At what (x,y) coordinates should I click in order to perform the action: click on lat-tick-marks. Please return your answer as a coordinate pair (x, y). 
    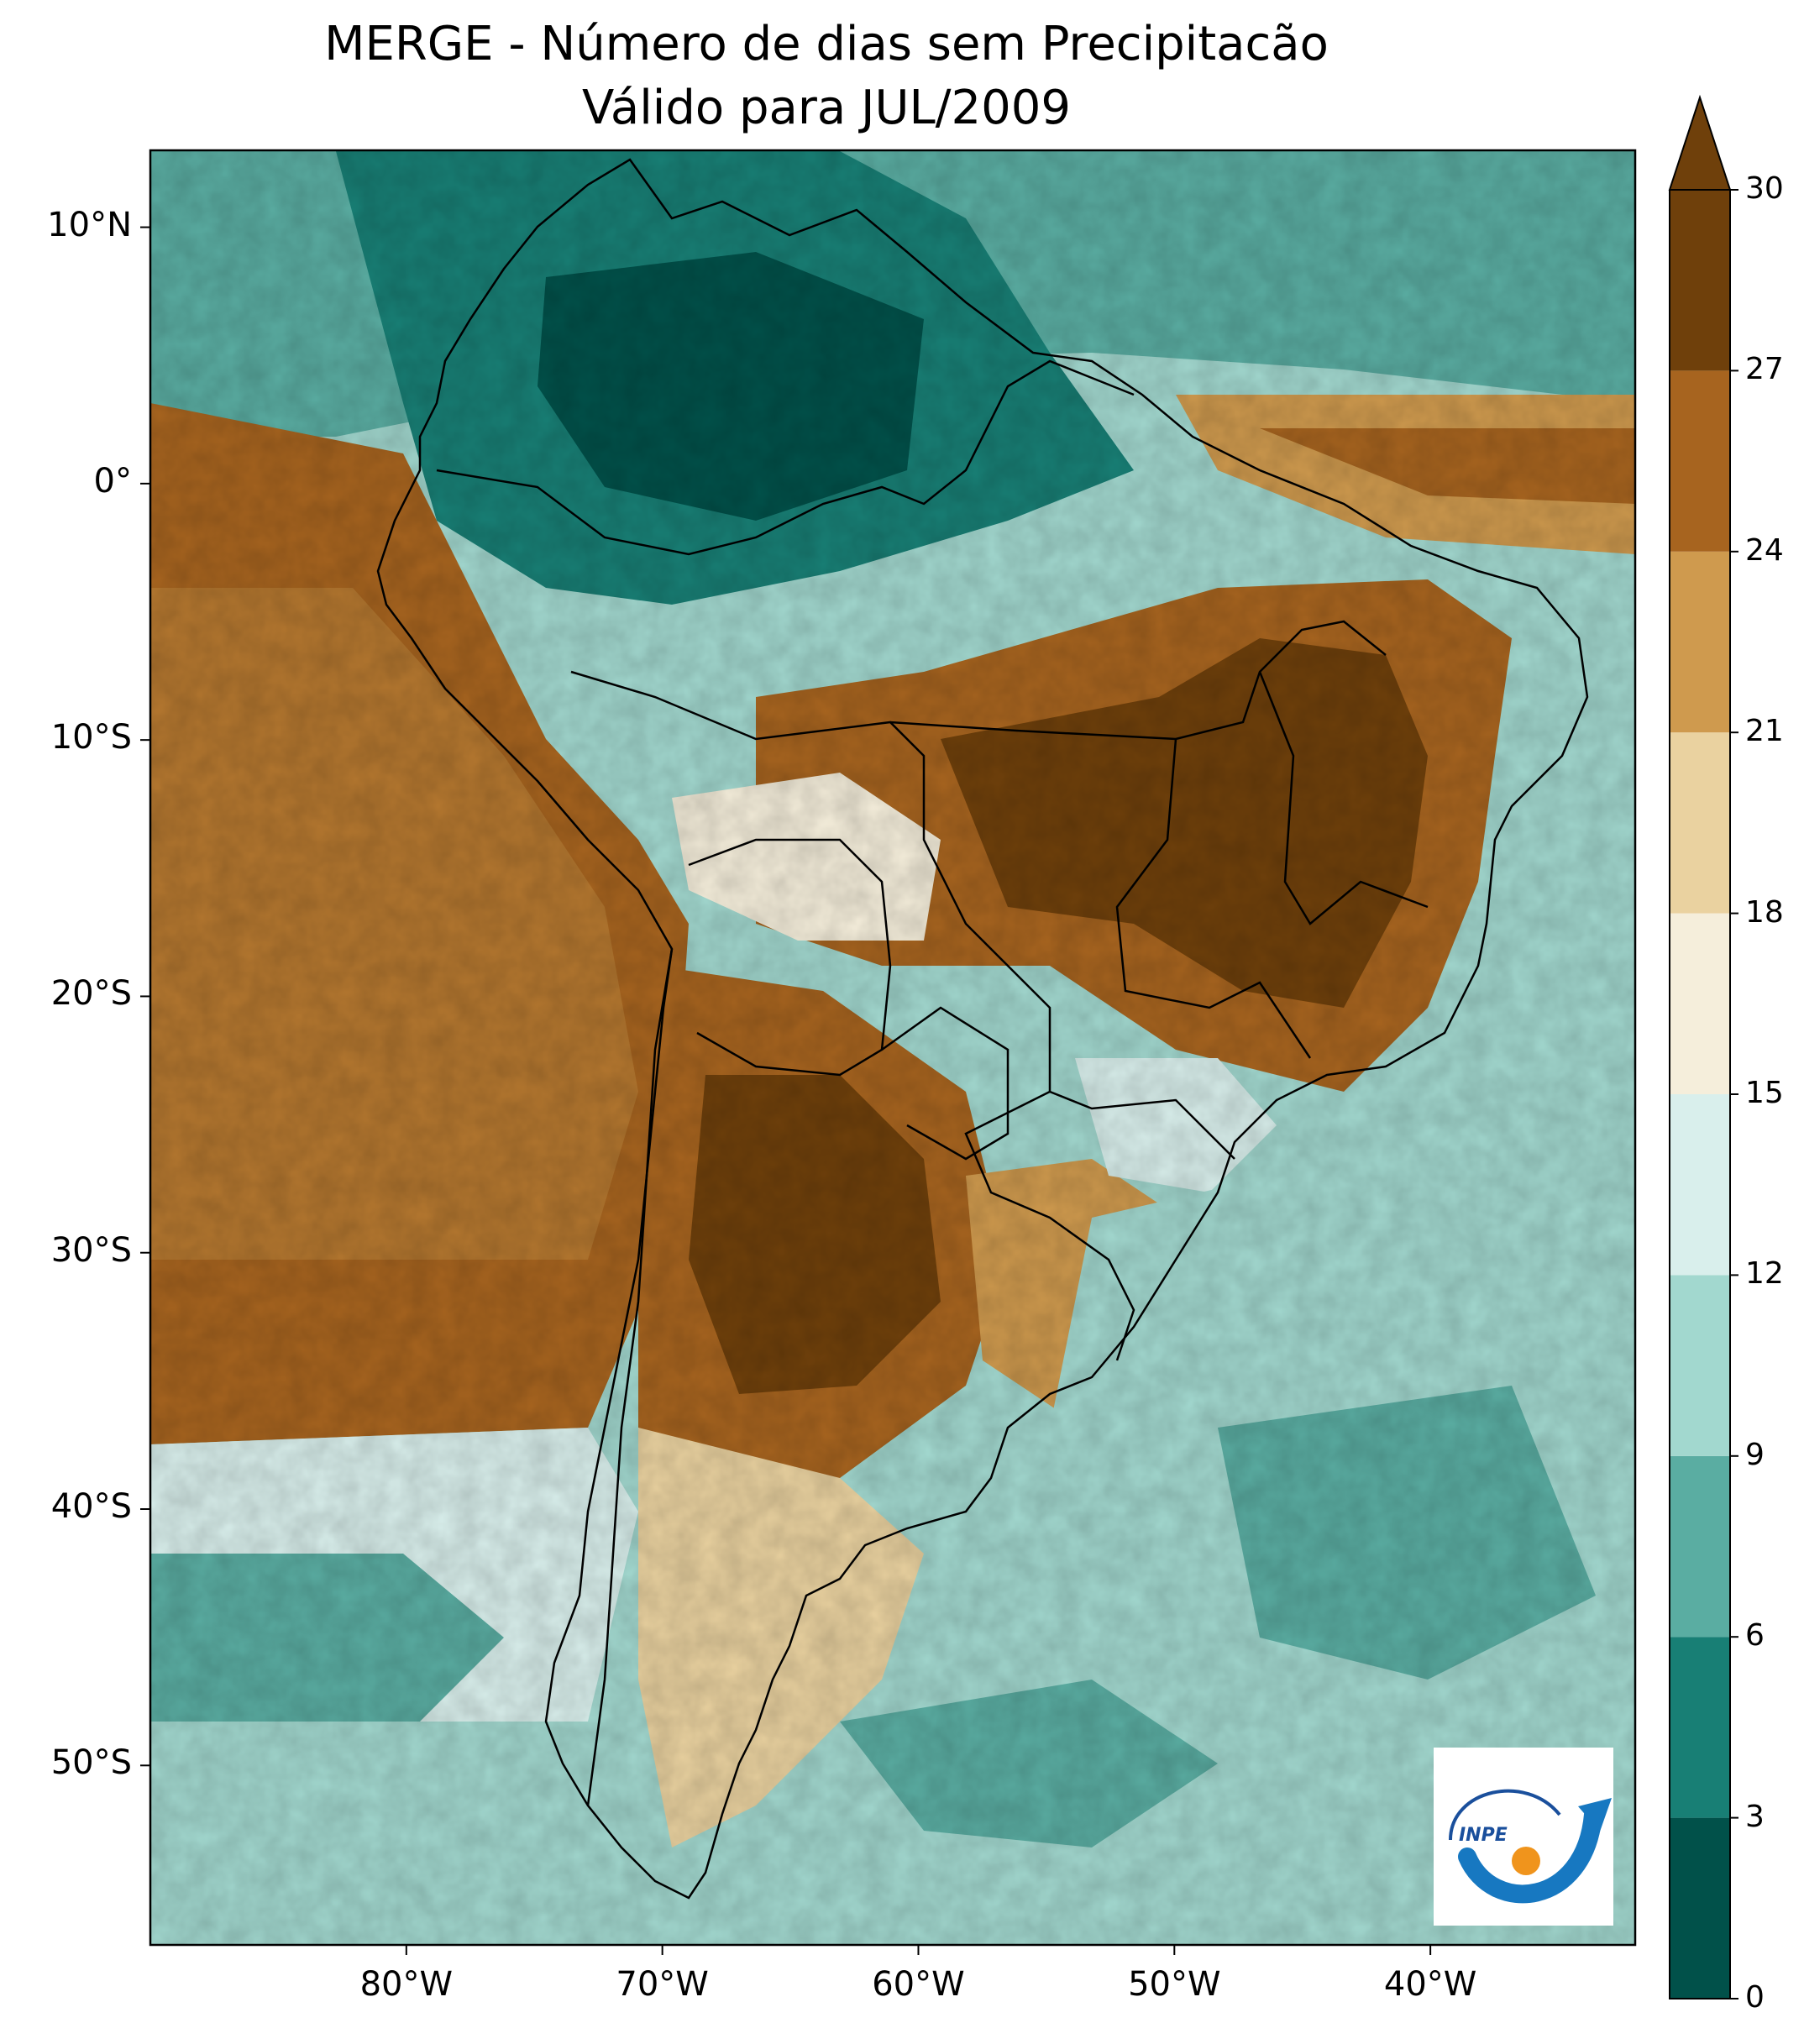
    Looking at the image, I should click on (145, 996).